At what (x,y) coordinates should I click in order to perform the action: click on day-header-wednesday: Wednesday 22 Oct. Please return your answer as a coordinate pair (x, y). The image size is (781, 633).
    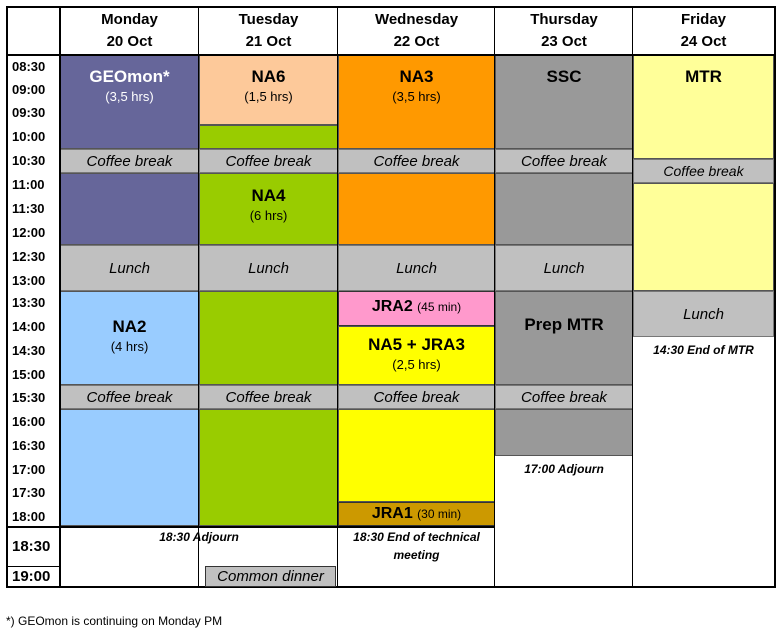
    Looking at the image, I should click on (416, 31).